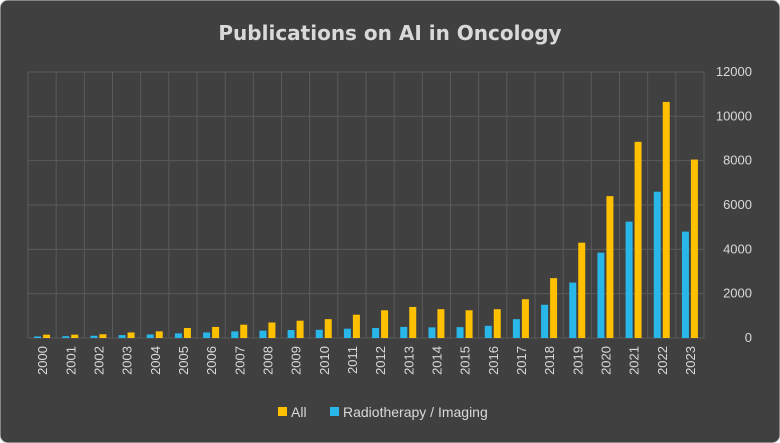 This screenshot has width=780, height=443. Describe the element at coordinates (497, 323) in the screenshot. I see `bar-all-2016` at that location.